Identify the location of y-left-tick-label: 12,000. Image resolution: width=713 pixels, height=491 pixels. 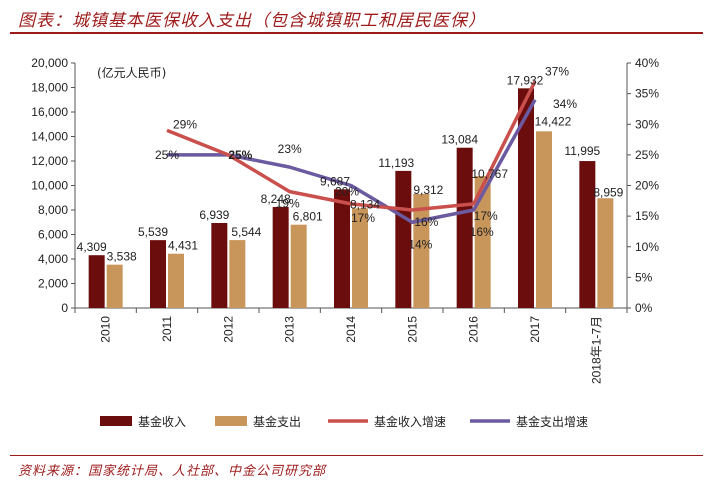
(49, 161).